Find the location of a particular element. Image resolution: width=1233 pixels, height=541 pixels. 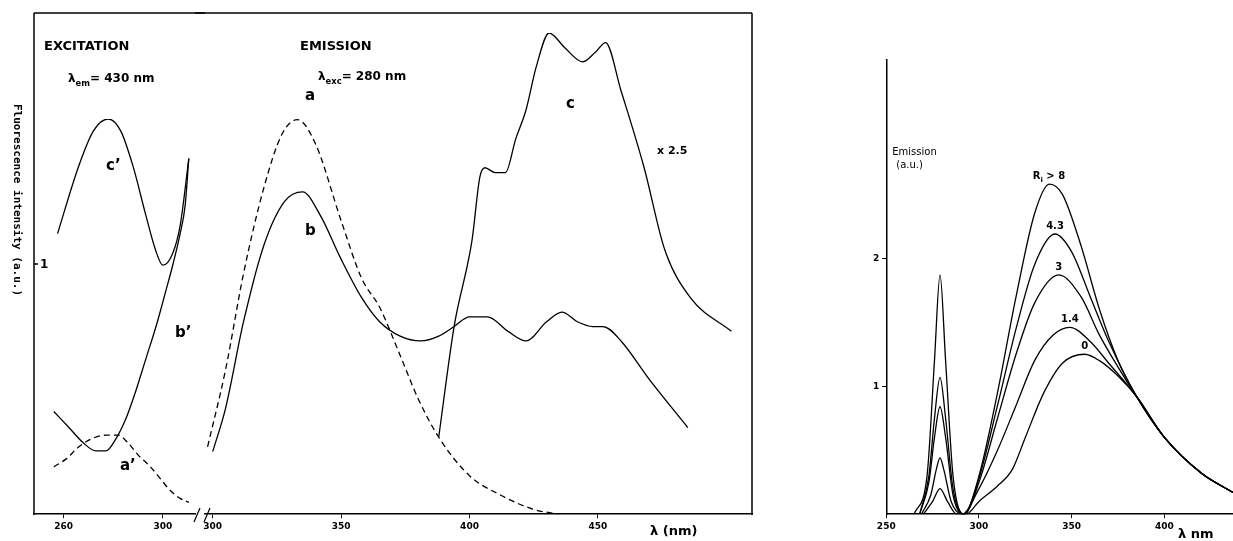

y-axis-title: Fluorescence intensity (a.u.) is located at coordinates (17, 200).